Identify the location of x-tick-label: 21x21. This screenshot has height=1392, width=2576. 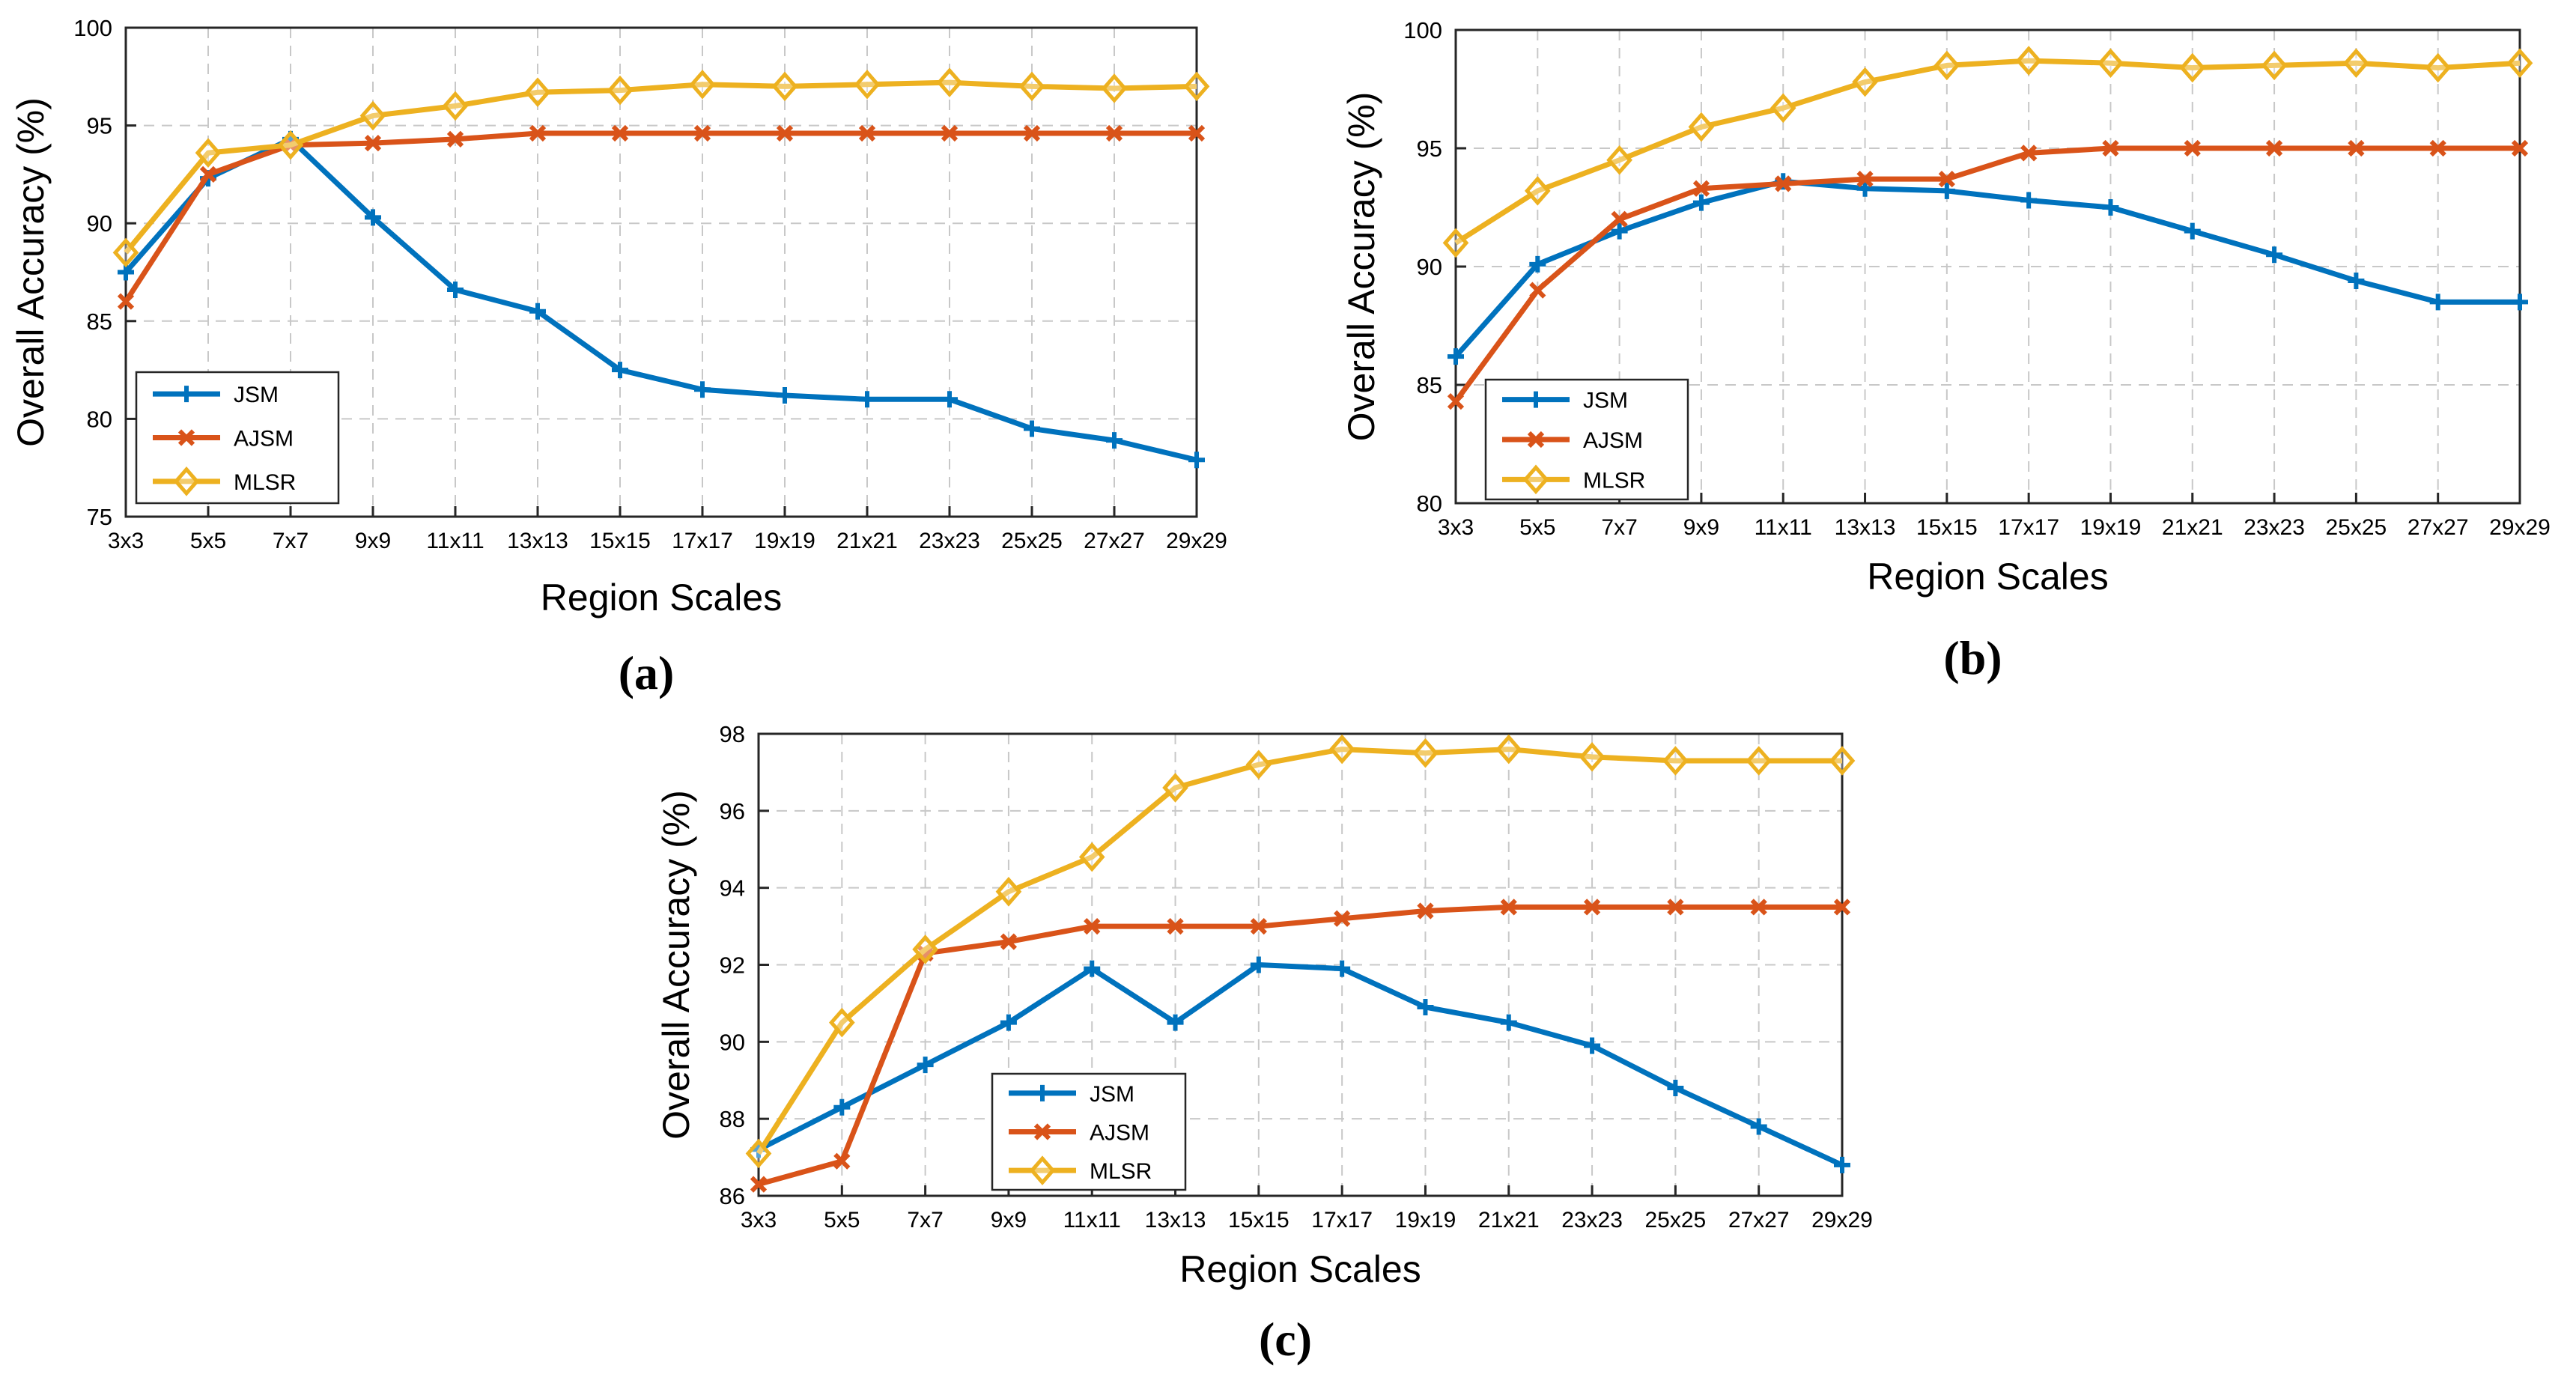
(2192, 527).